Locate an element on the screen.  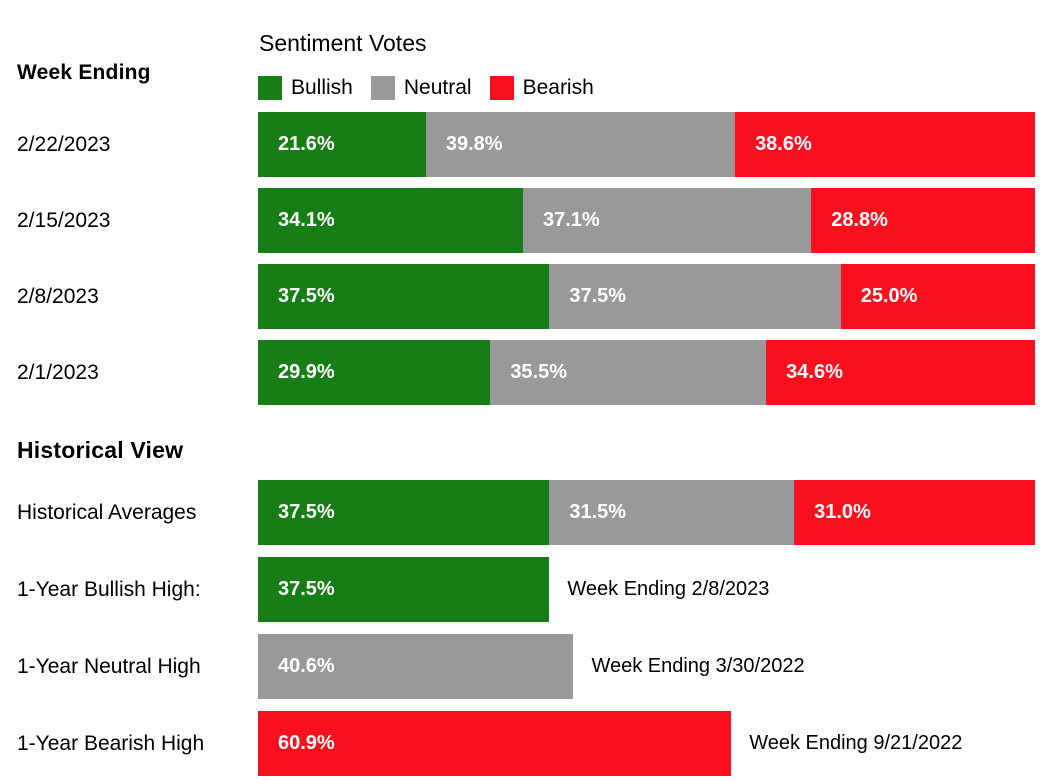
stacked-bar: 21.6% 39.8% 38.6% is located at coordinates (646, 144).